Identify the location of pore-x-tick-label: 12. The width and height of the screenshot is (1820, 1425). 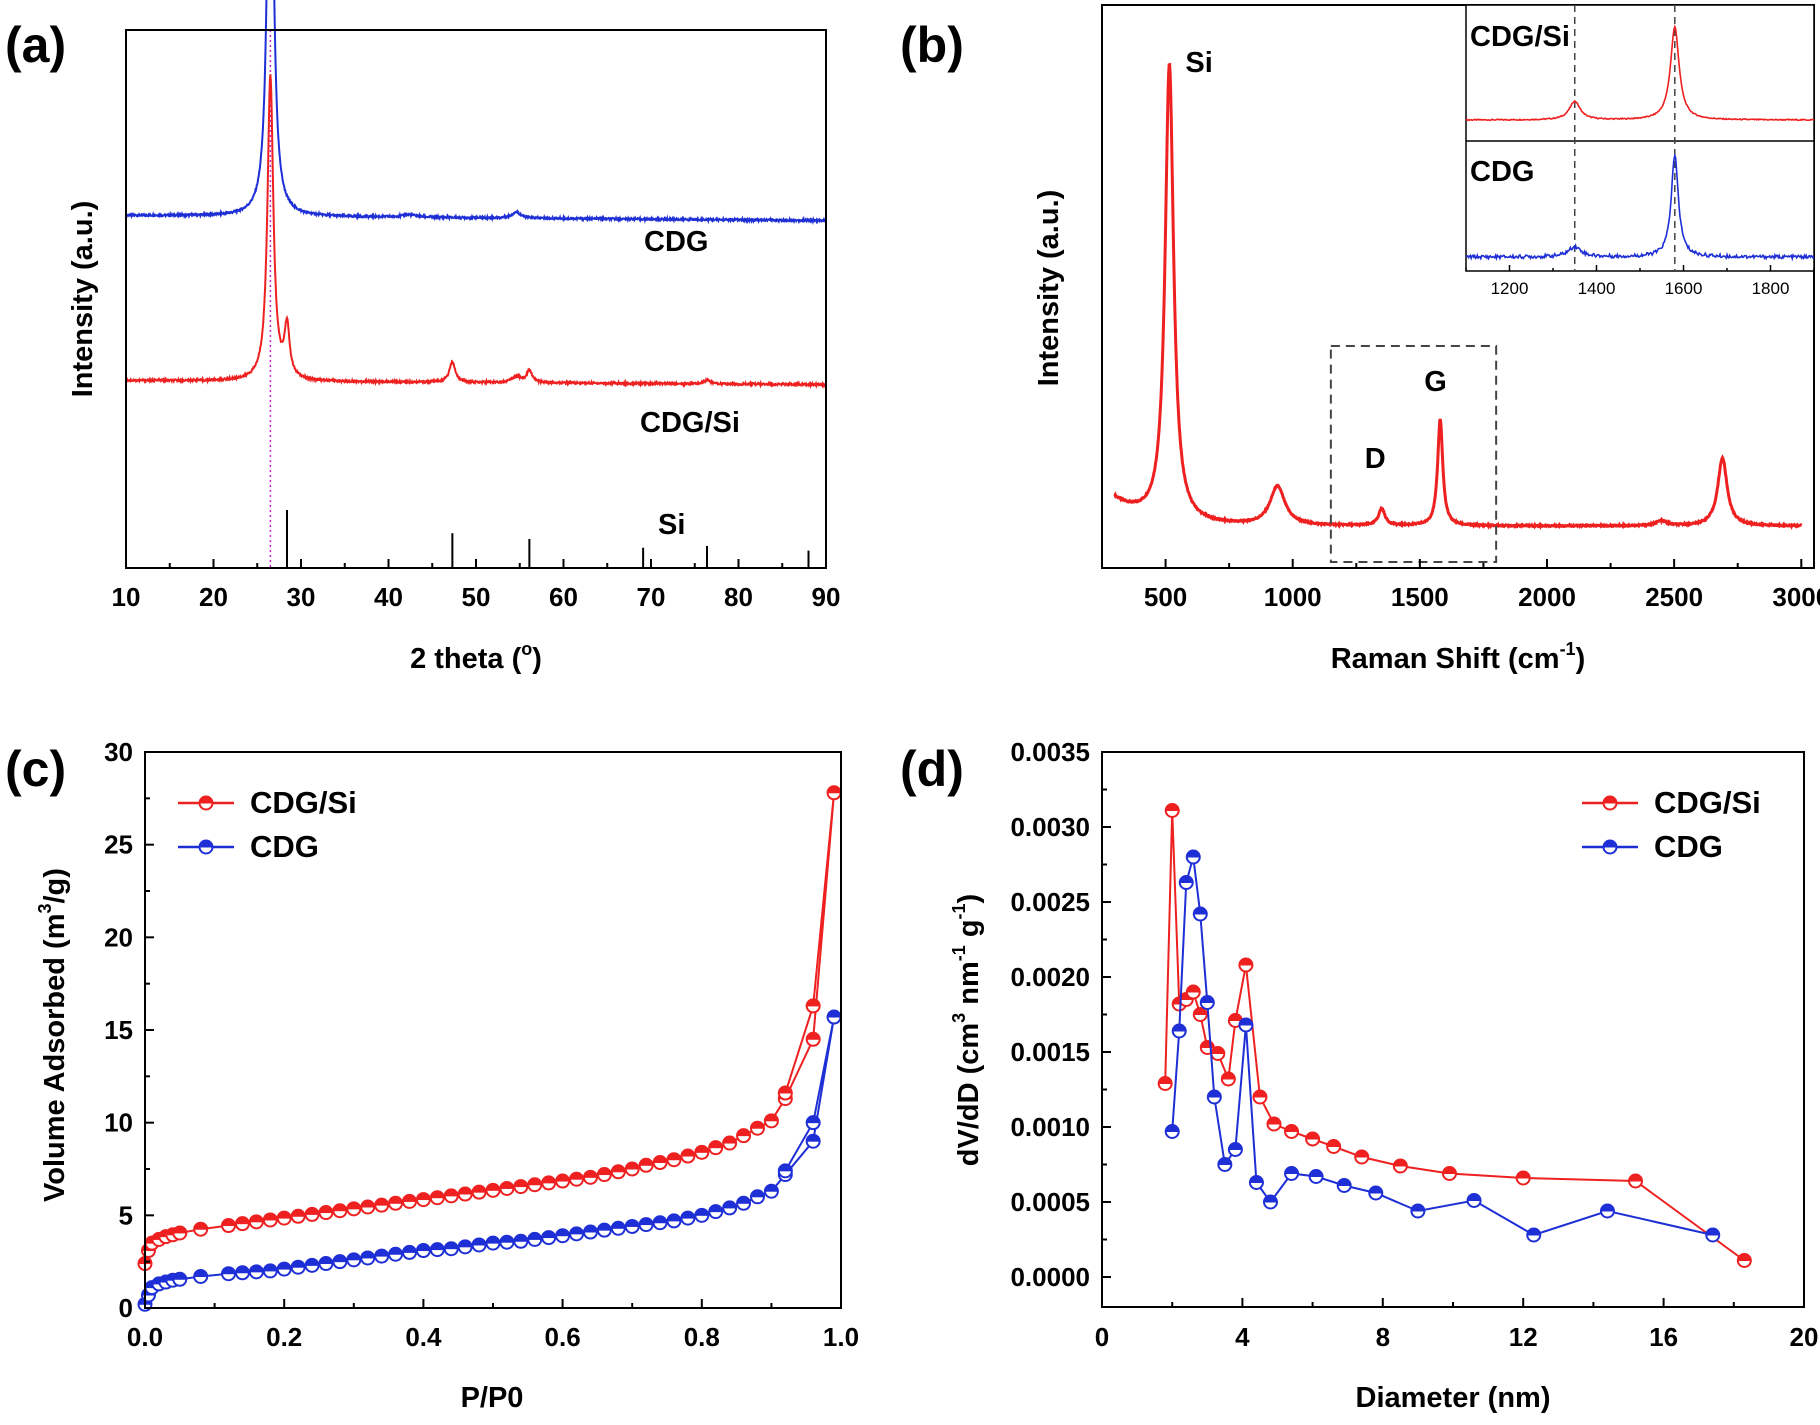
(1523, 1337).